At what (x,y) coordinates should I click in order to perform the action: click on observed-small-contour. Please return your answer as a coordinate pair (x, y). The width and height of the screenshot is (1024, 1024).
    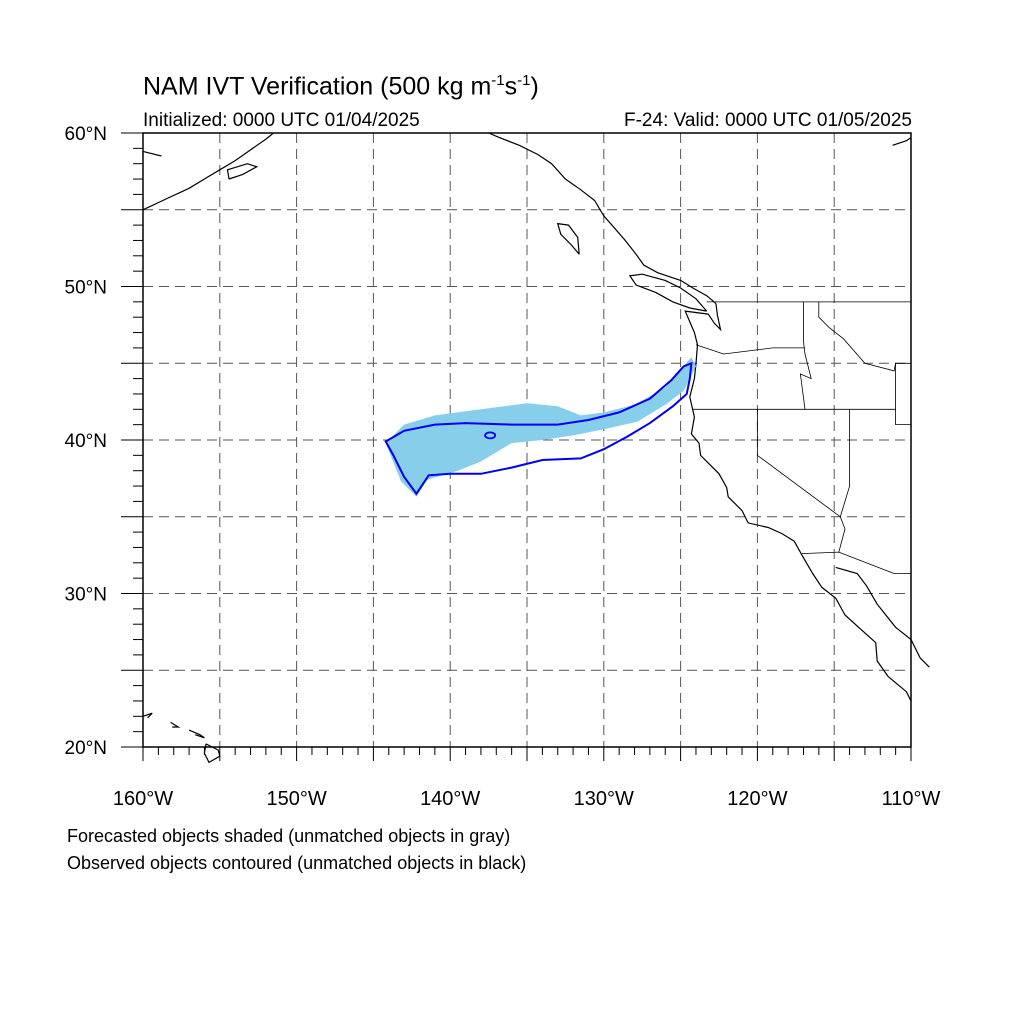
    Looking at the image, I should click on (490, 435).